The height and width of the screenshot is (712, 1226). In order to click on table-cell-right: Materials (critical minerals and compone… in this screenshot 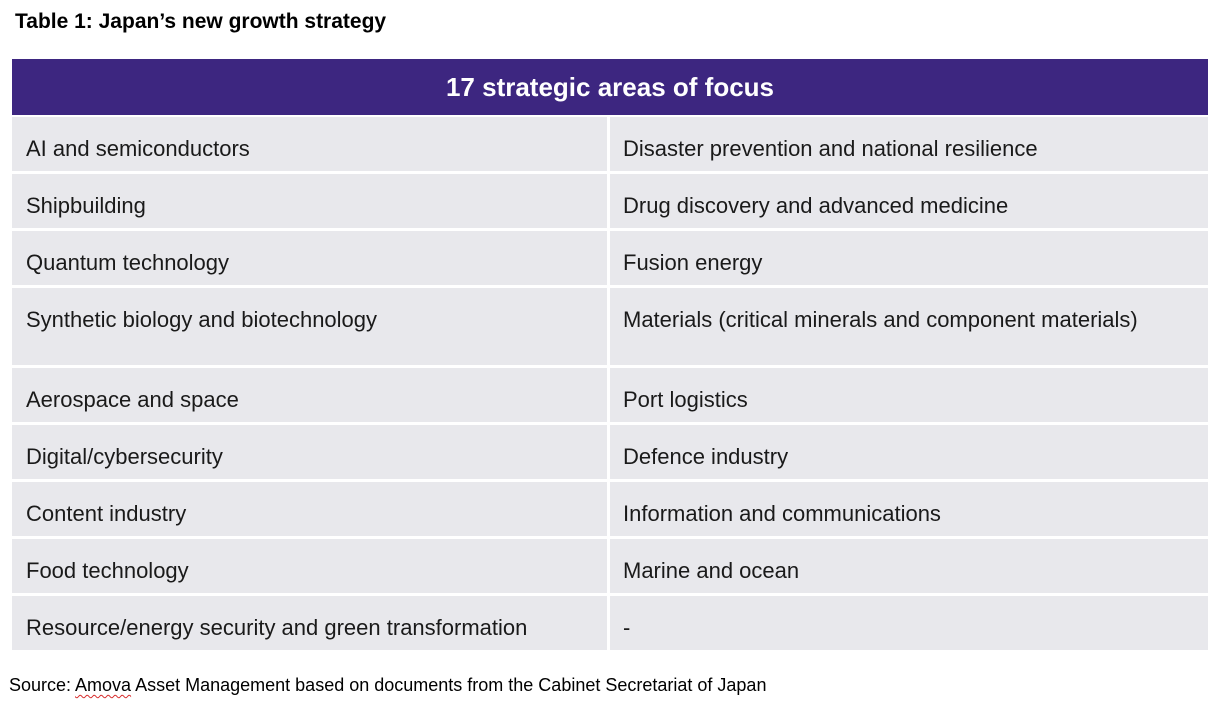, I will do `click(880, 319)`.